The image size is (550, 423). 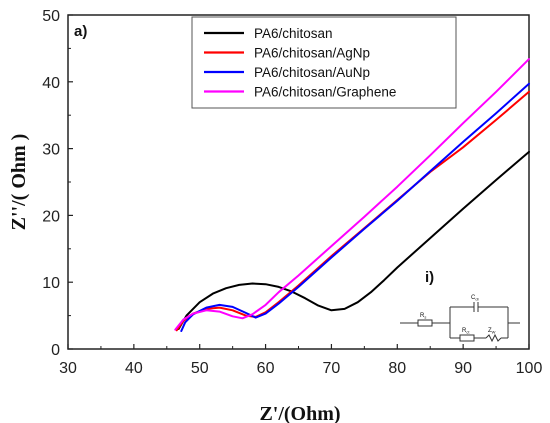 What do you see at coordinates (312, 53) in the screenshot?
I see `legend-label: PA6/chitosan/AgNp` at bounding box center [312, 53].